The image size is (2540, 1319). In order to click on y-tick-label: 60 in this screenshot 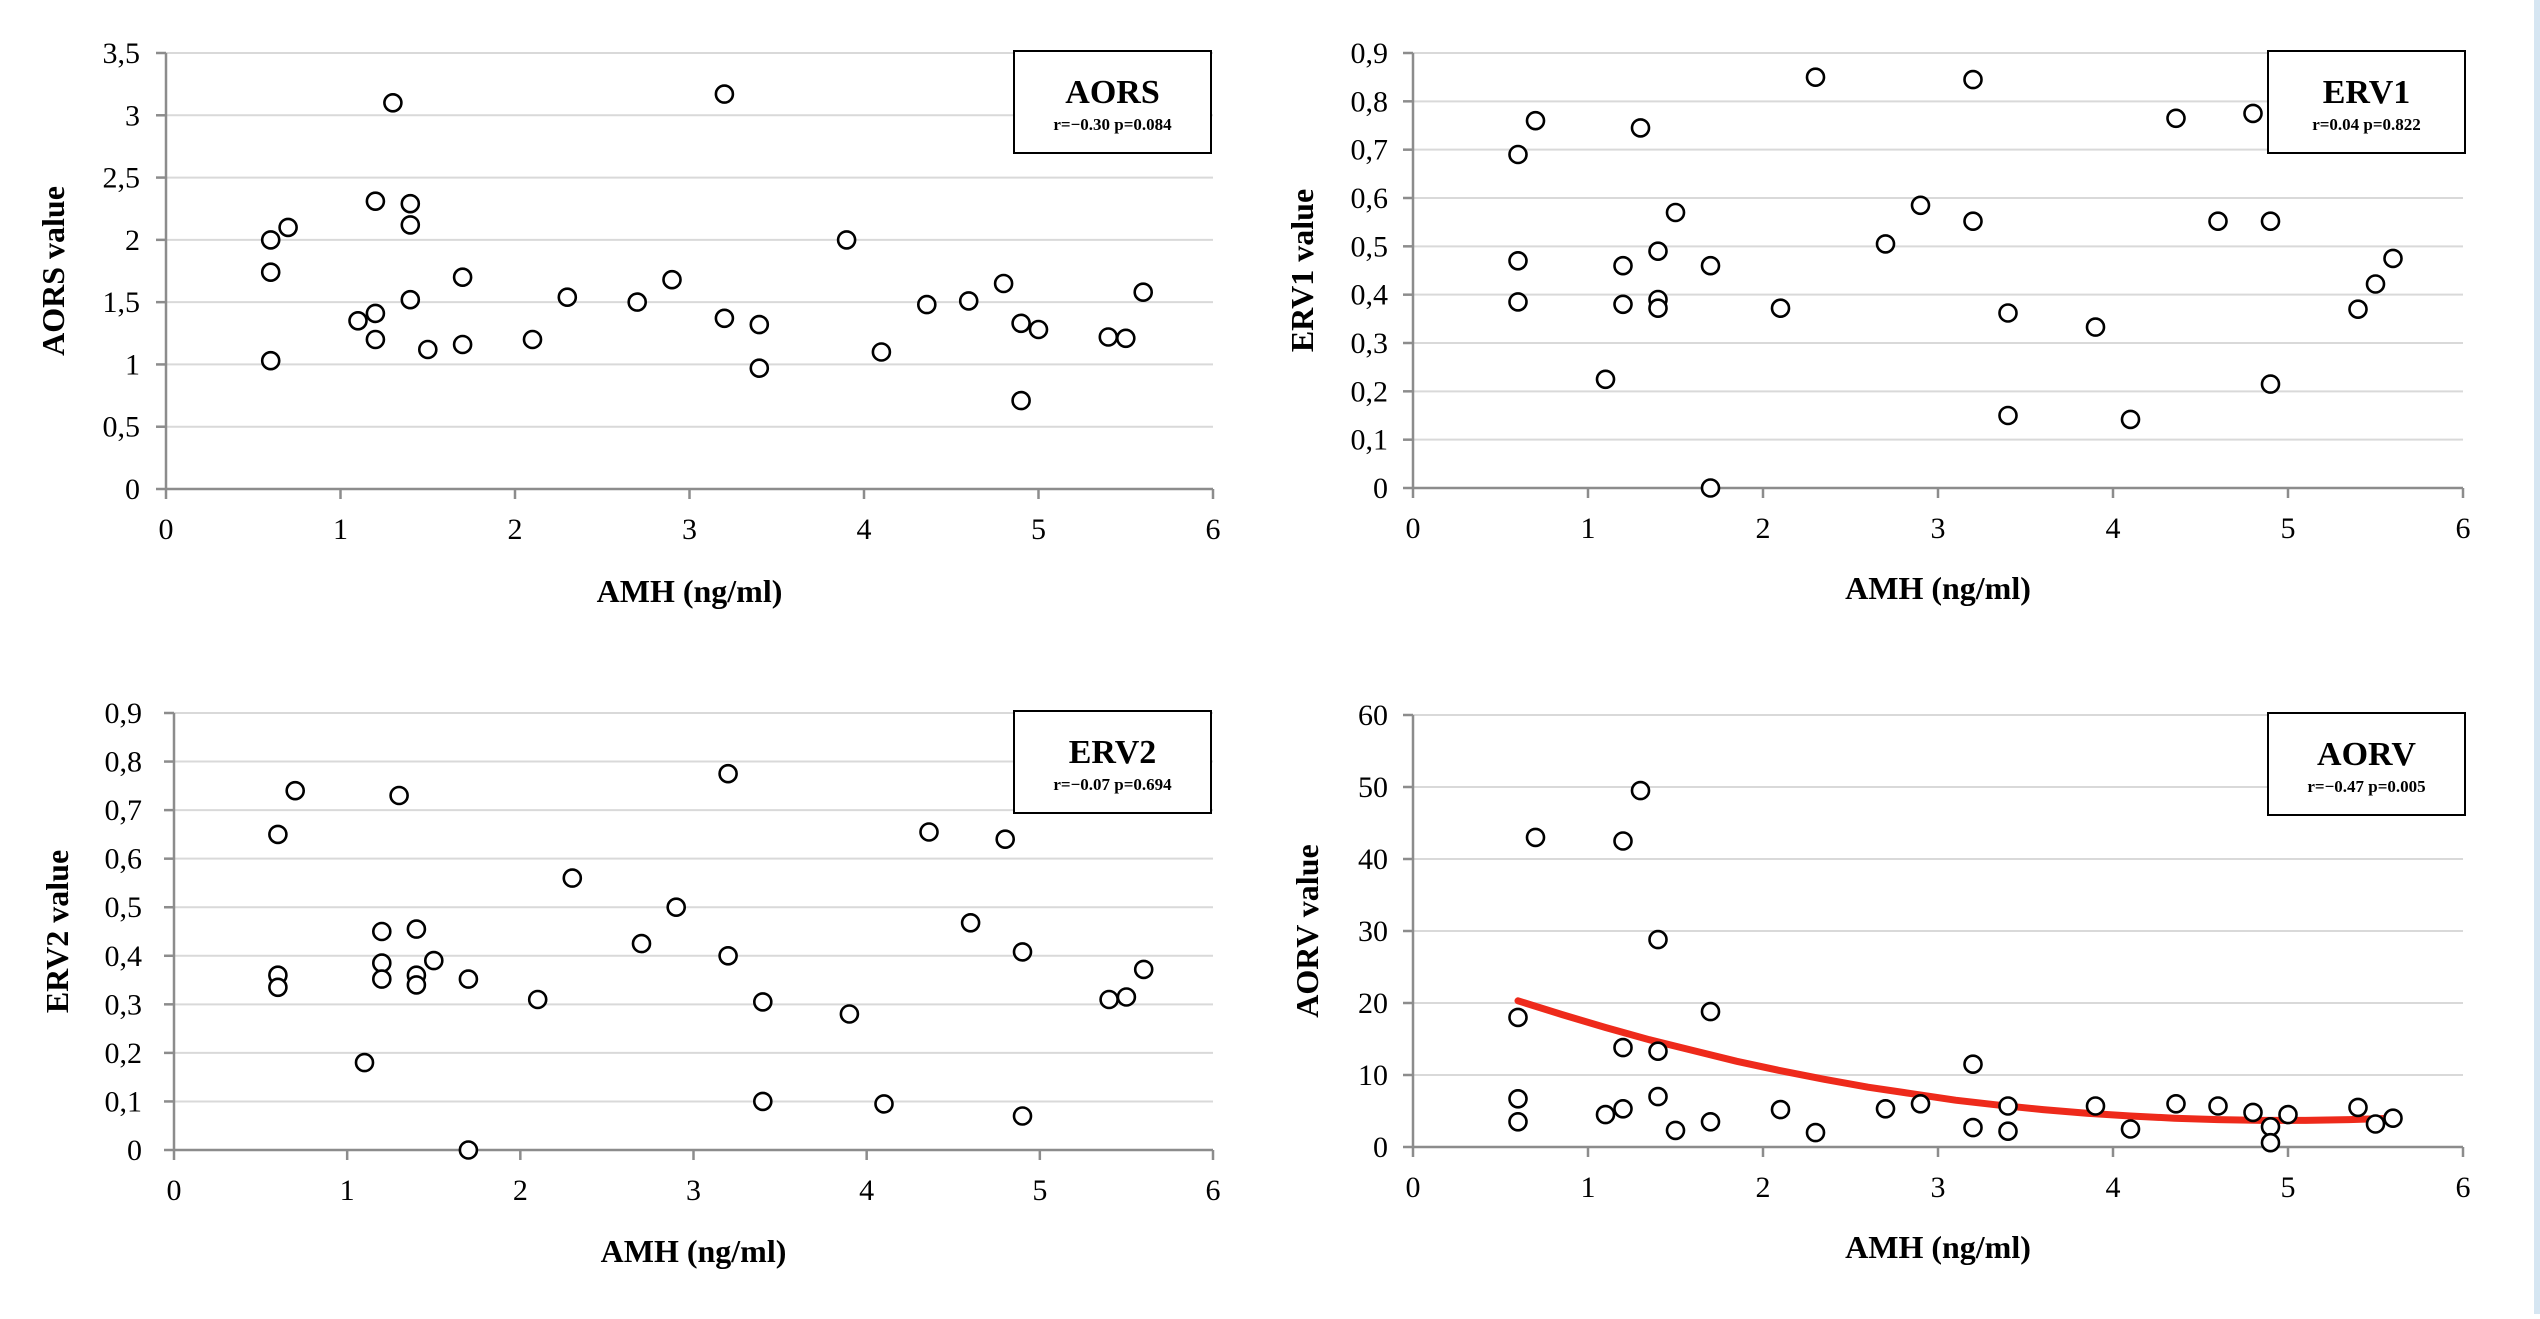, I will do `click(1373, 715)`.